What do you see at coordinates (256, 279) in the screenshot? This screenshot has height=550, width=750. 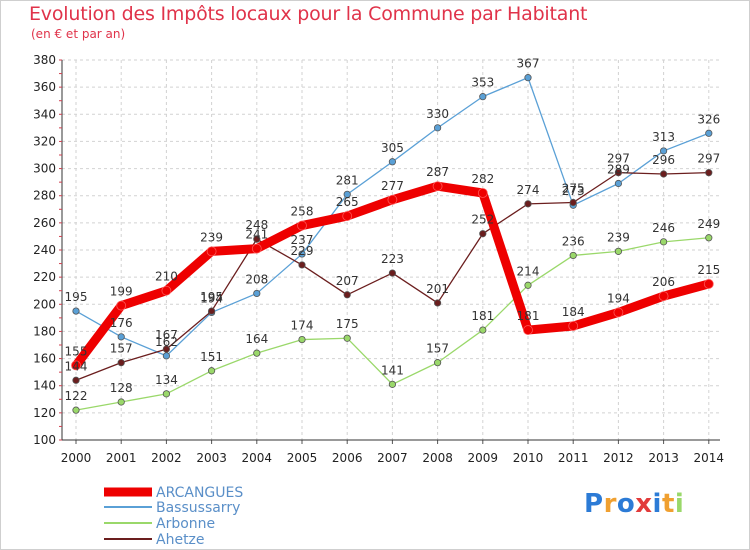 I see `data-label: 208` at bounding box center [256, 279].